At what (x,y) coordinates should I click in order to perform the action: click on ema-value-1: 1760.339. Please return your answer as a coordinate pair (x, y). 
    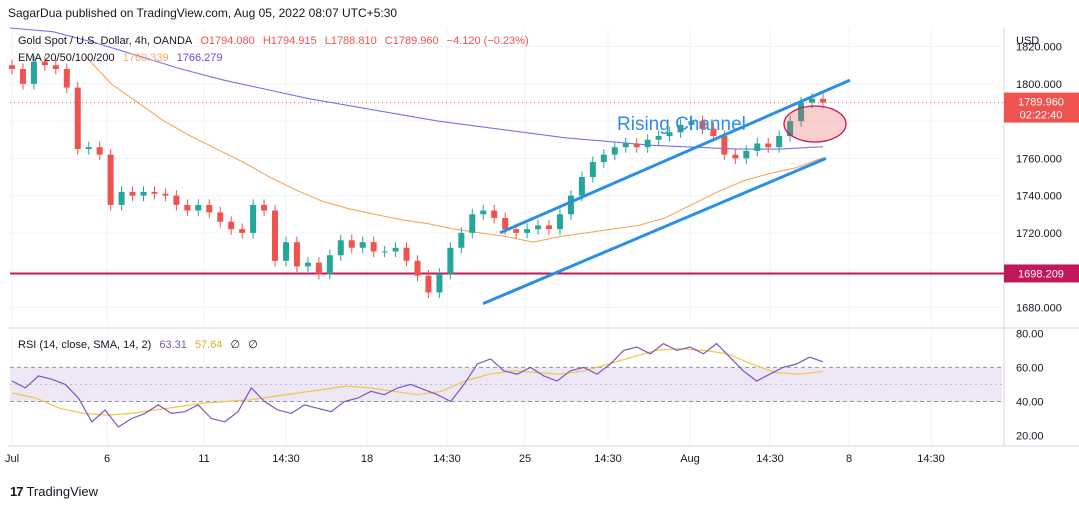
    Looking at the image, I should click on (145, 58).